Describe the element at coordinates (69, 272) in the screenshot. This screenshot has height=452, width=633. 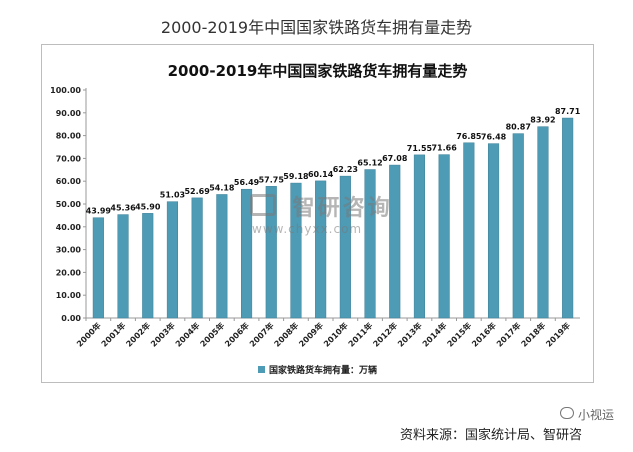
I see `y-tick-label: 20.00` at that location.